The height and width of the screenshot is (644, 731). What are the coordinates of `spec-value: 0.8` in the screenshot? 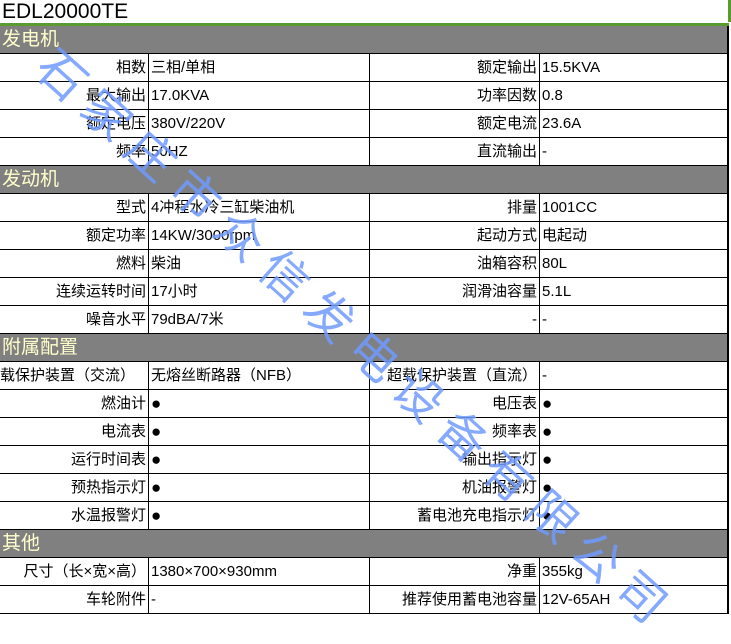 It's located at (552, 95).